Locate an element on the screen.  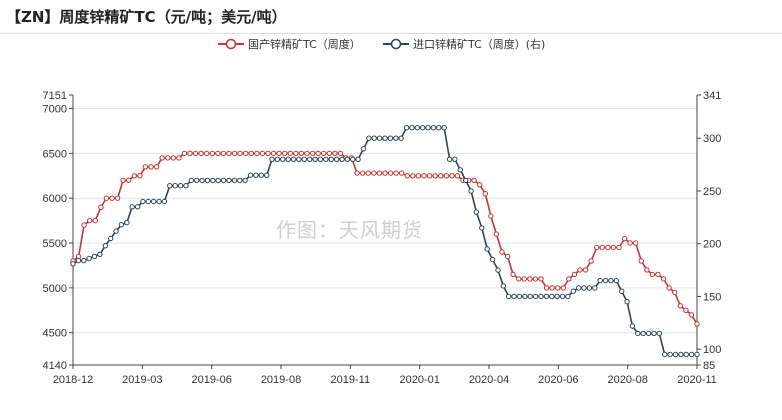
x-tick-label: 2020-06 is located at coordinates (558, 380).